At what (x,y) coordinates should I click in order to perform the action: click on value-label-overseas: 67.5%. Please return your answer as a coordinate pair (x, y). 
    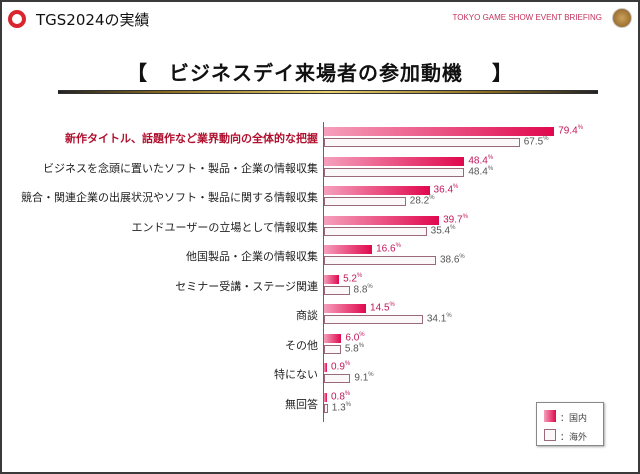
    Looking at the image, I should click on (536, 141).